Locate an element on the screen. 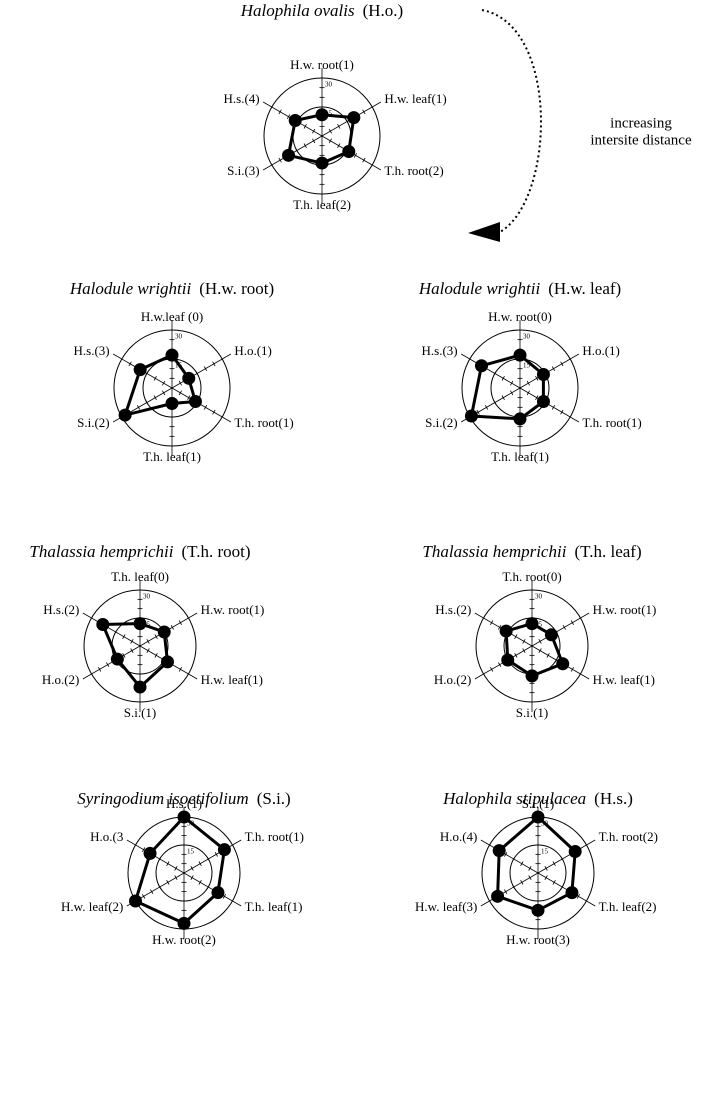 This screenshot has height=1096, width=722. title-species: Syringodium isoetifolium is located at coordinates (162, 798).